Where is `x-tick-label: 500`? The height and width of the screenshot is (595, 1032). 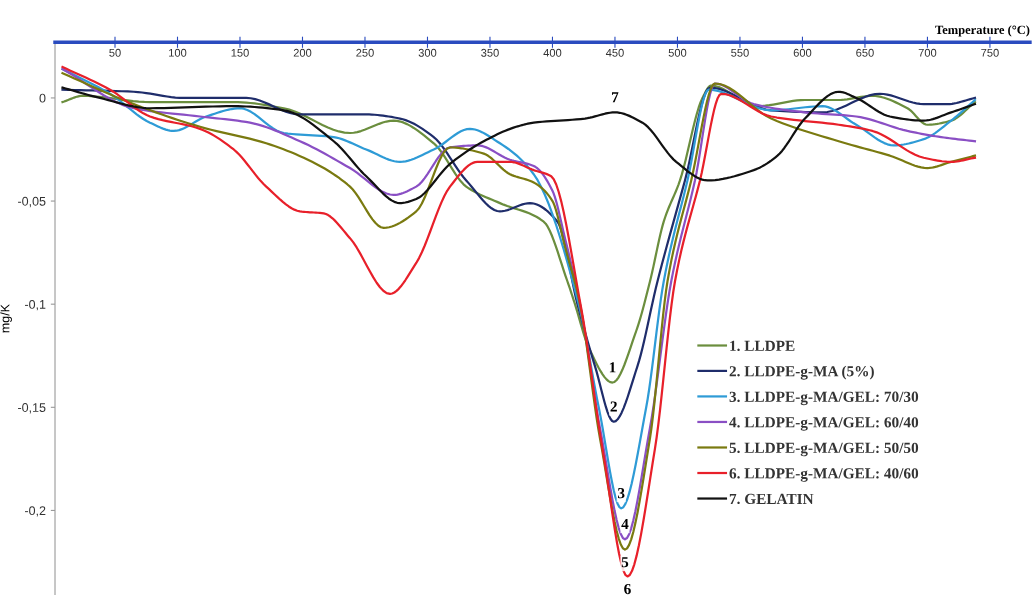
x-tick-label: 500 is located at coordinates (677, 52).